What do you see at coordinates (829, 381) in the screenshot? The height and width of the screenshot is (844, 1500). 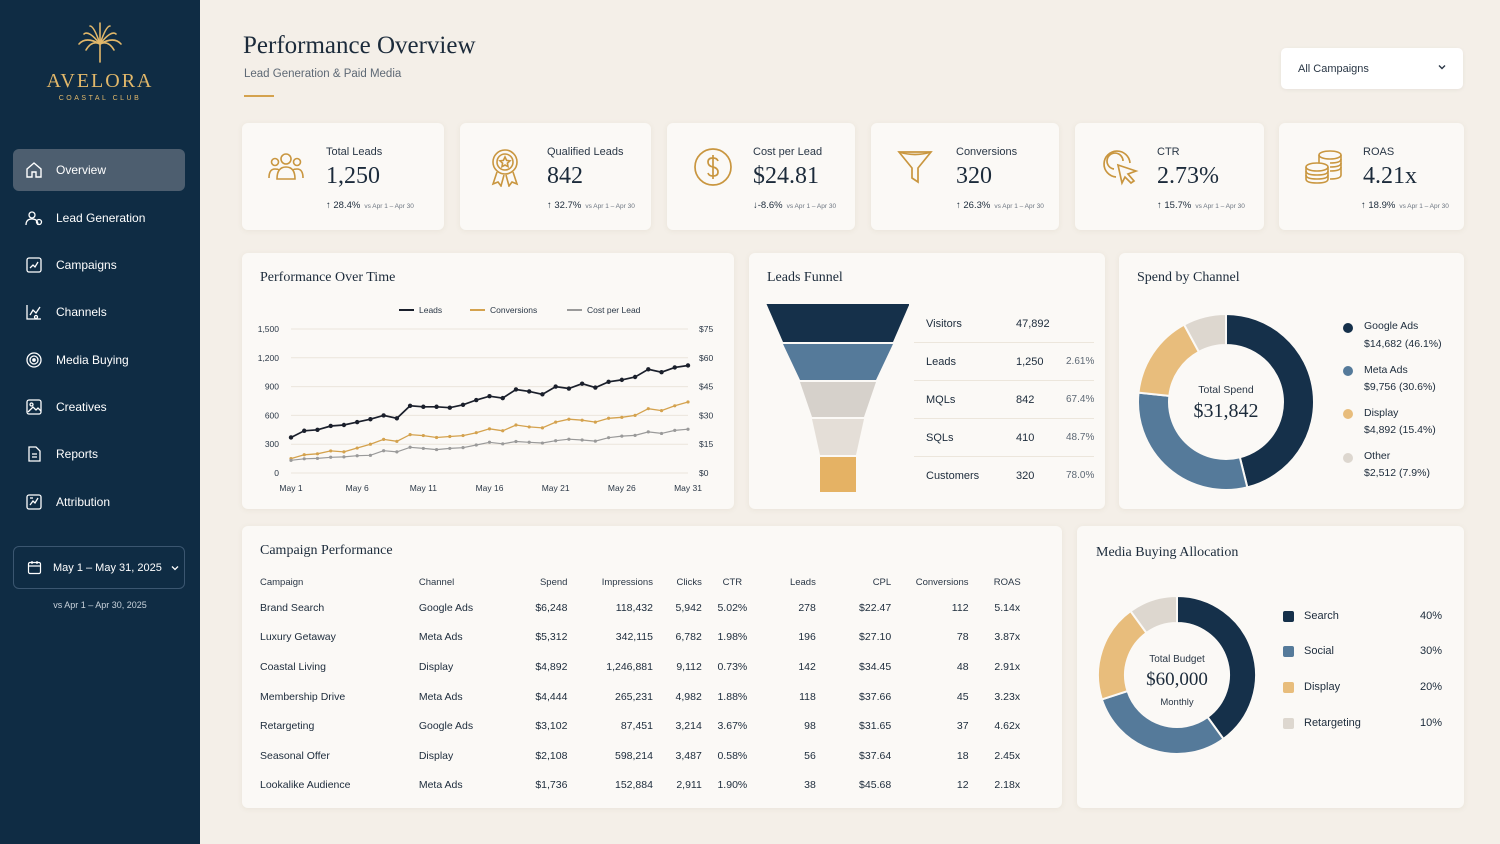 I see `funnel-graphic` at bounding box center [829, 381].